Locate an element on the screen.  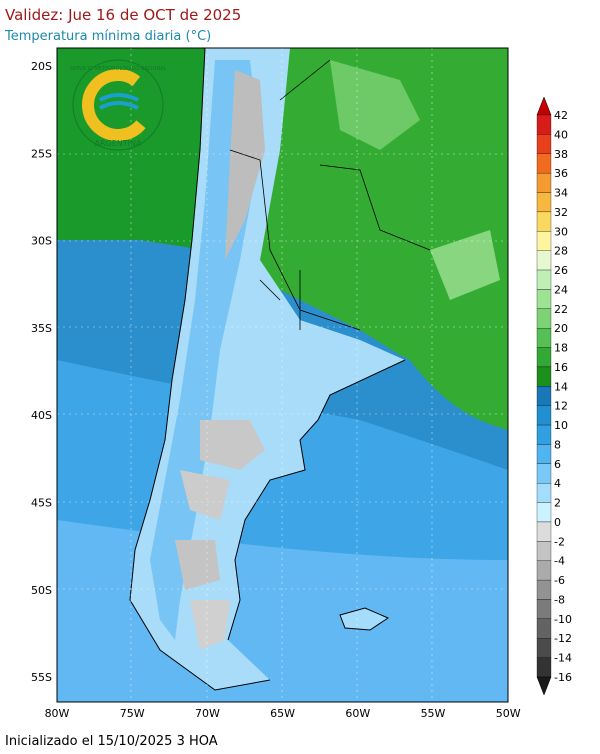
colorbar-label: 24 is located at coordinates (561, 289).